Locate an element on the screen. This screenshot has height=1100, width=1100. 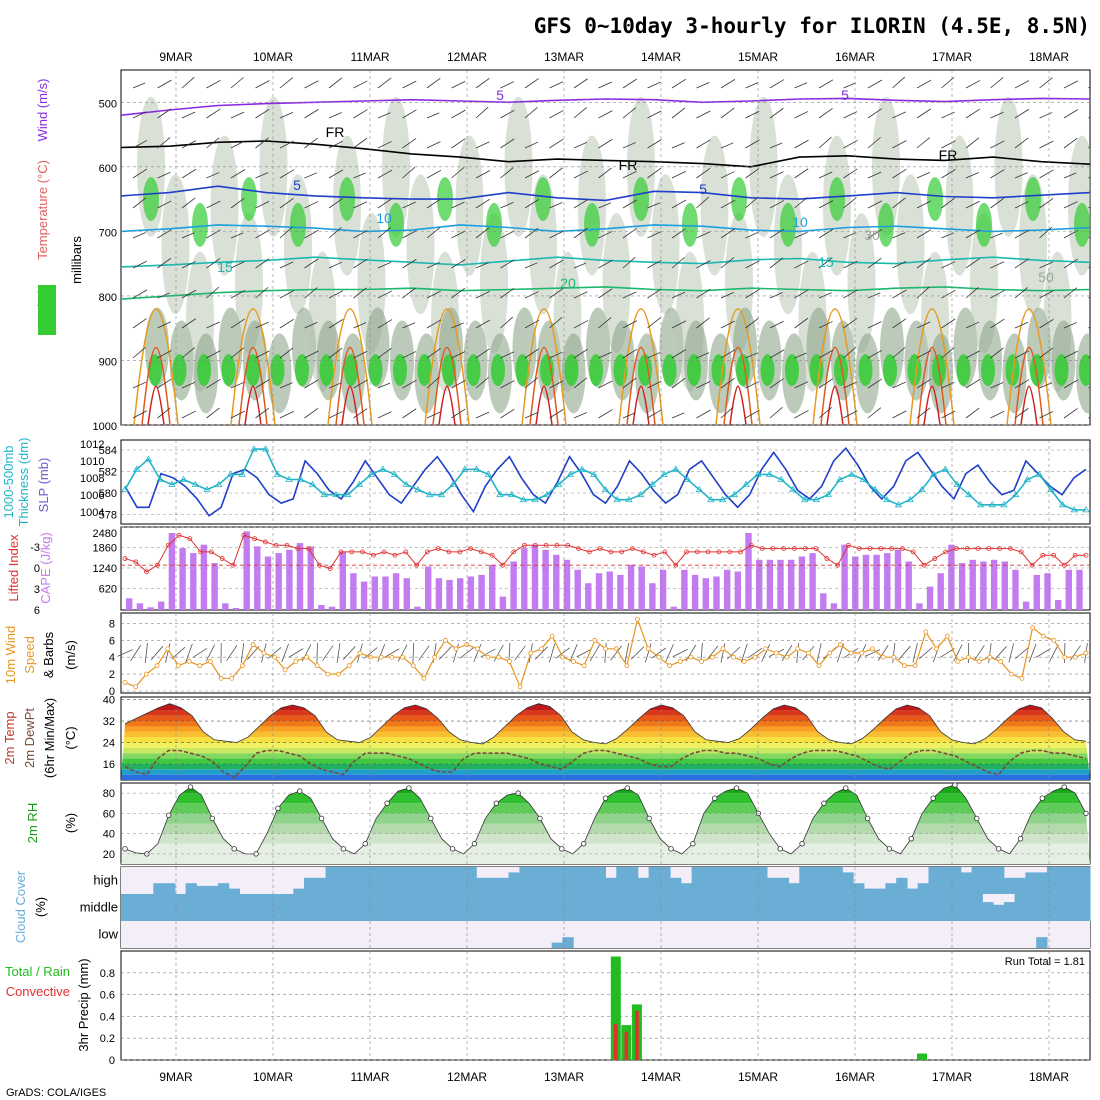
label-2m-rh: 2m RH is located at coordinates (32, 823).